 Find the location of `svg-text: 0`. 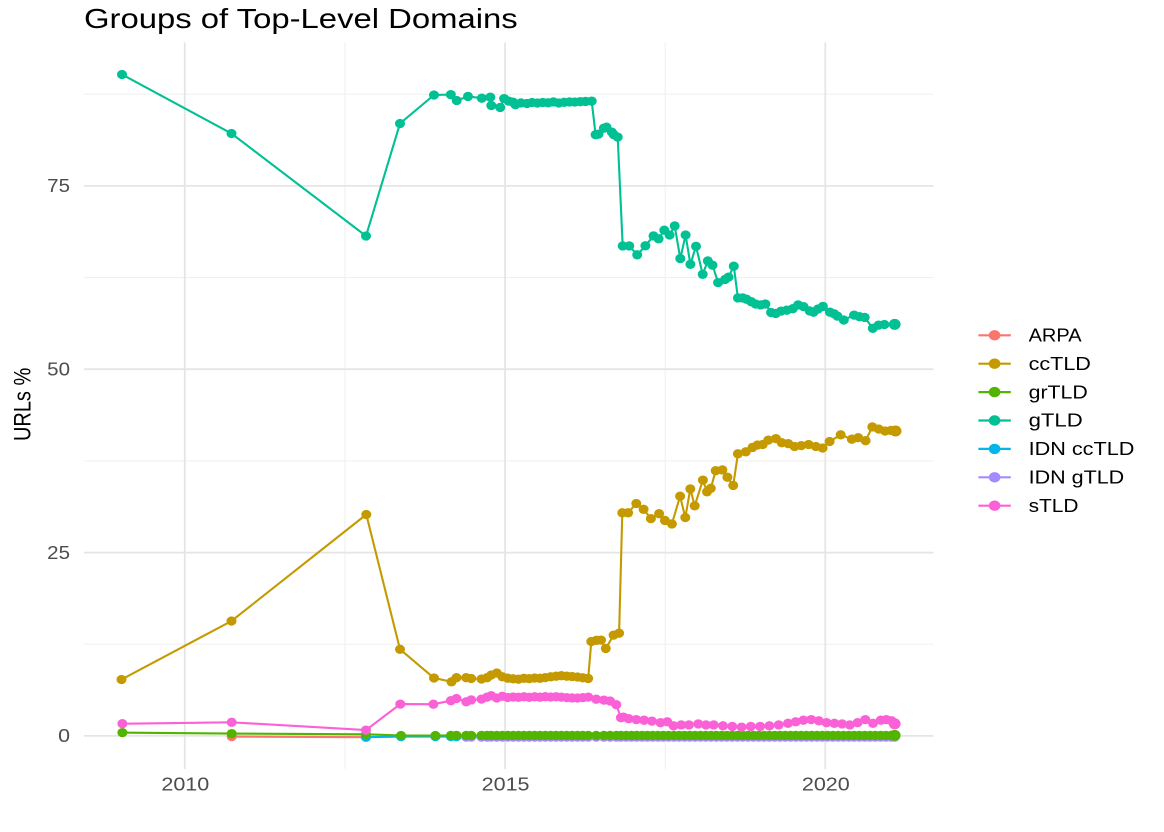

svg-text: 0 is located at coordinates (64, 736).